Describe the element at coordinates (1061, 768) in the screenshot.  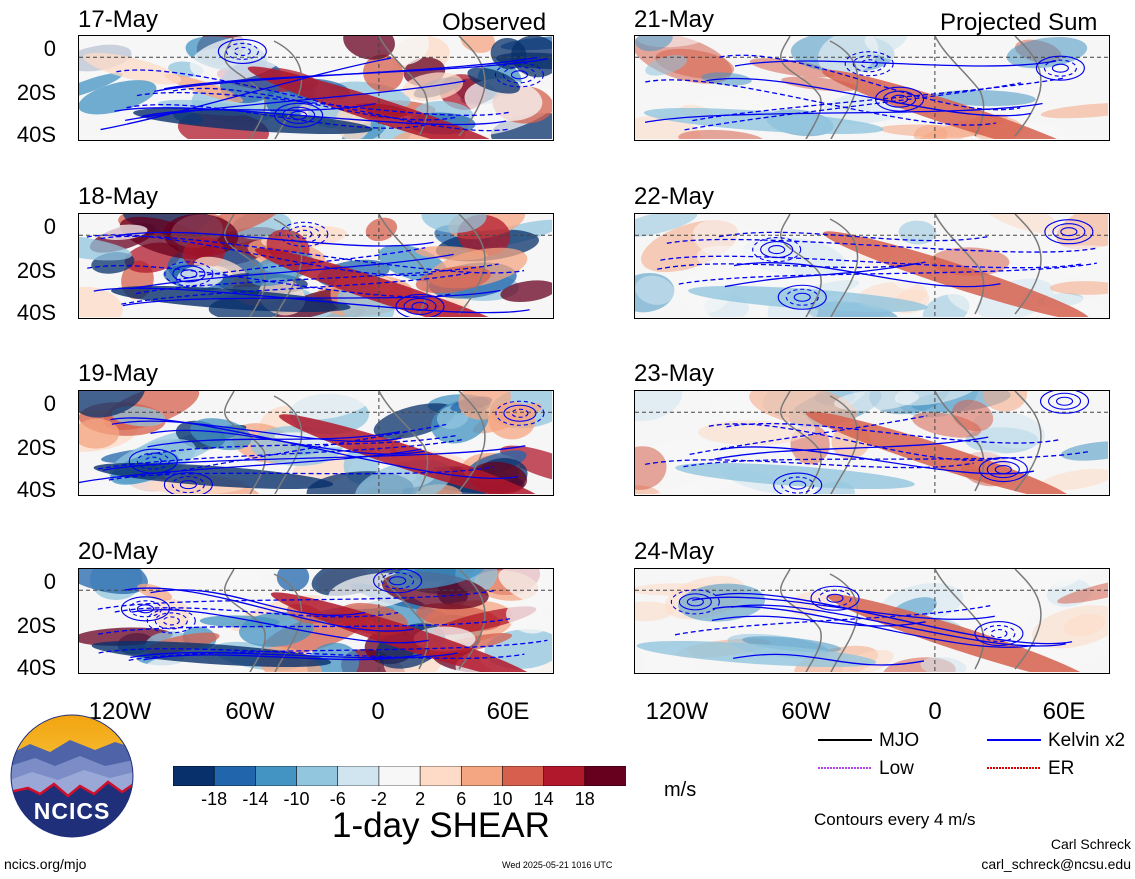
I see `legend-er-label: ER` at that location.